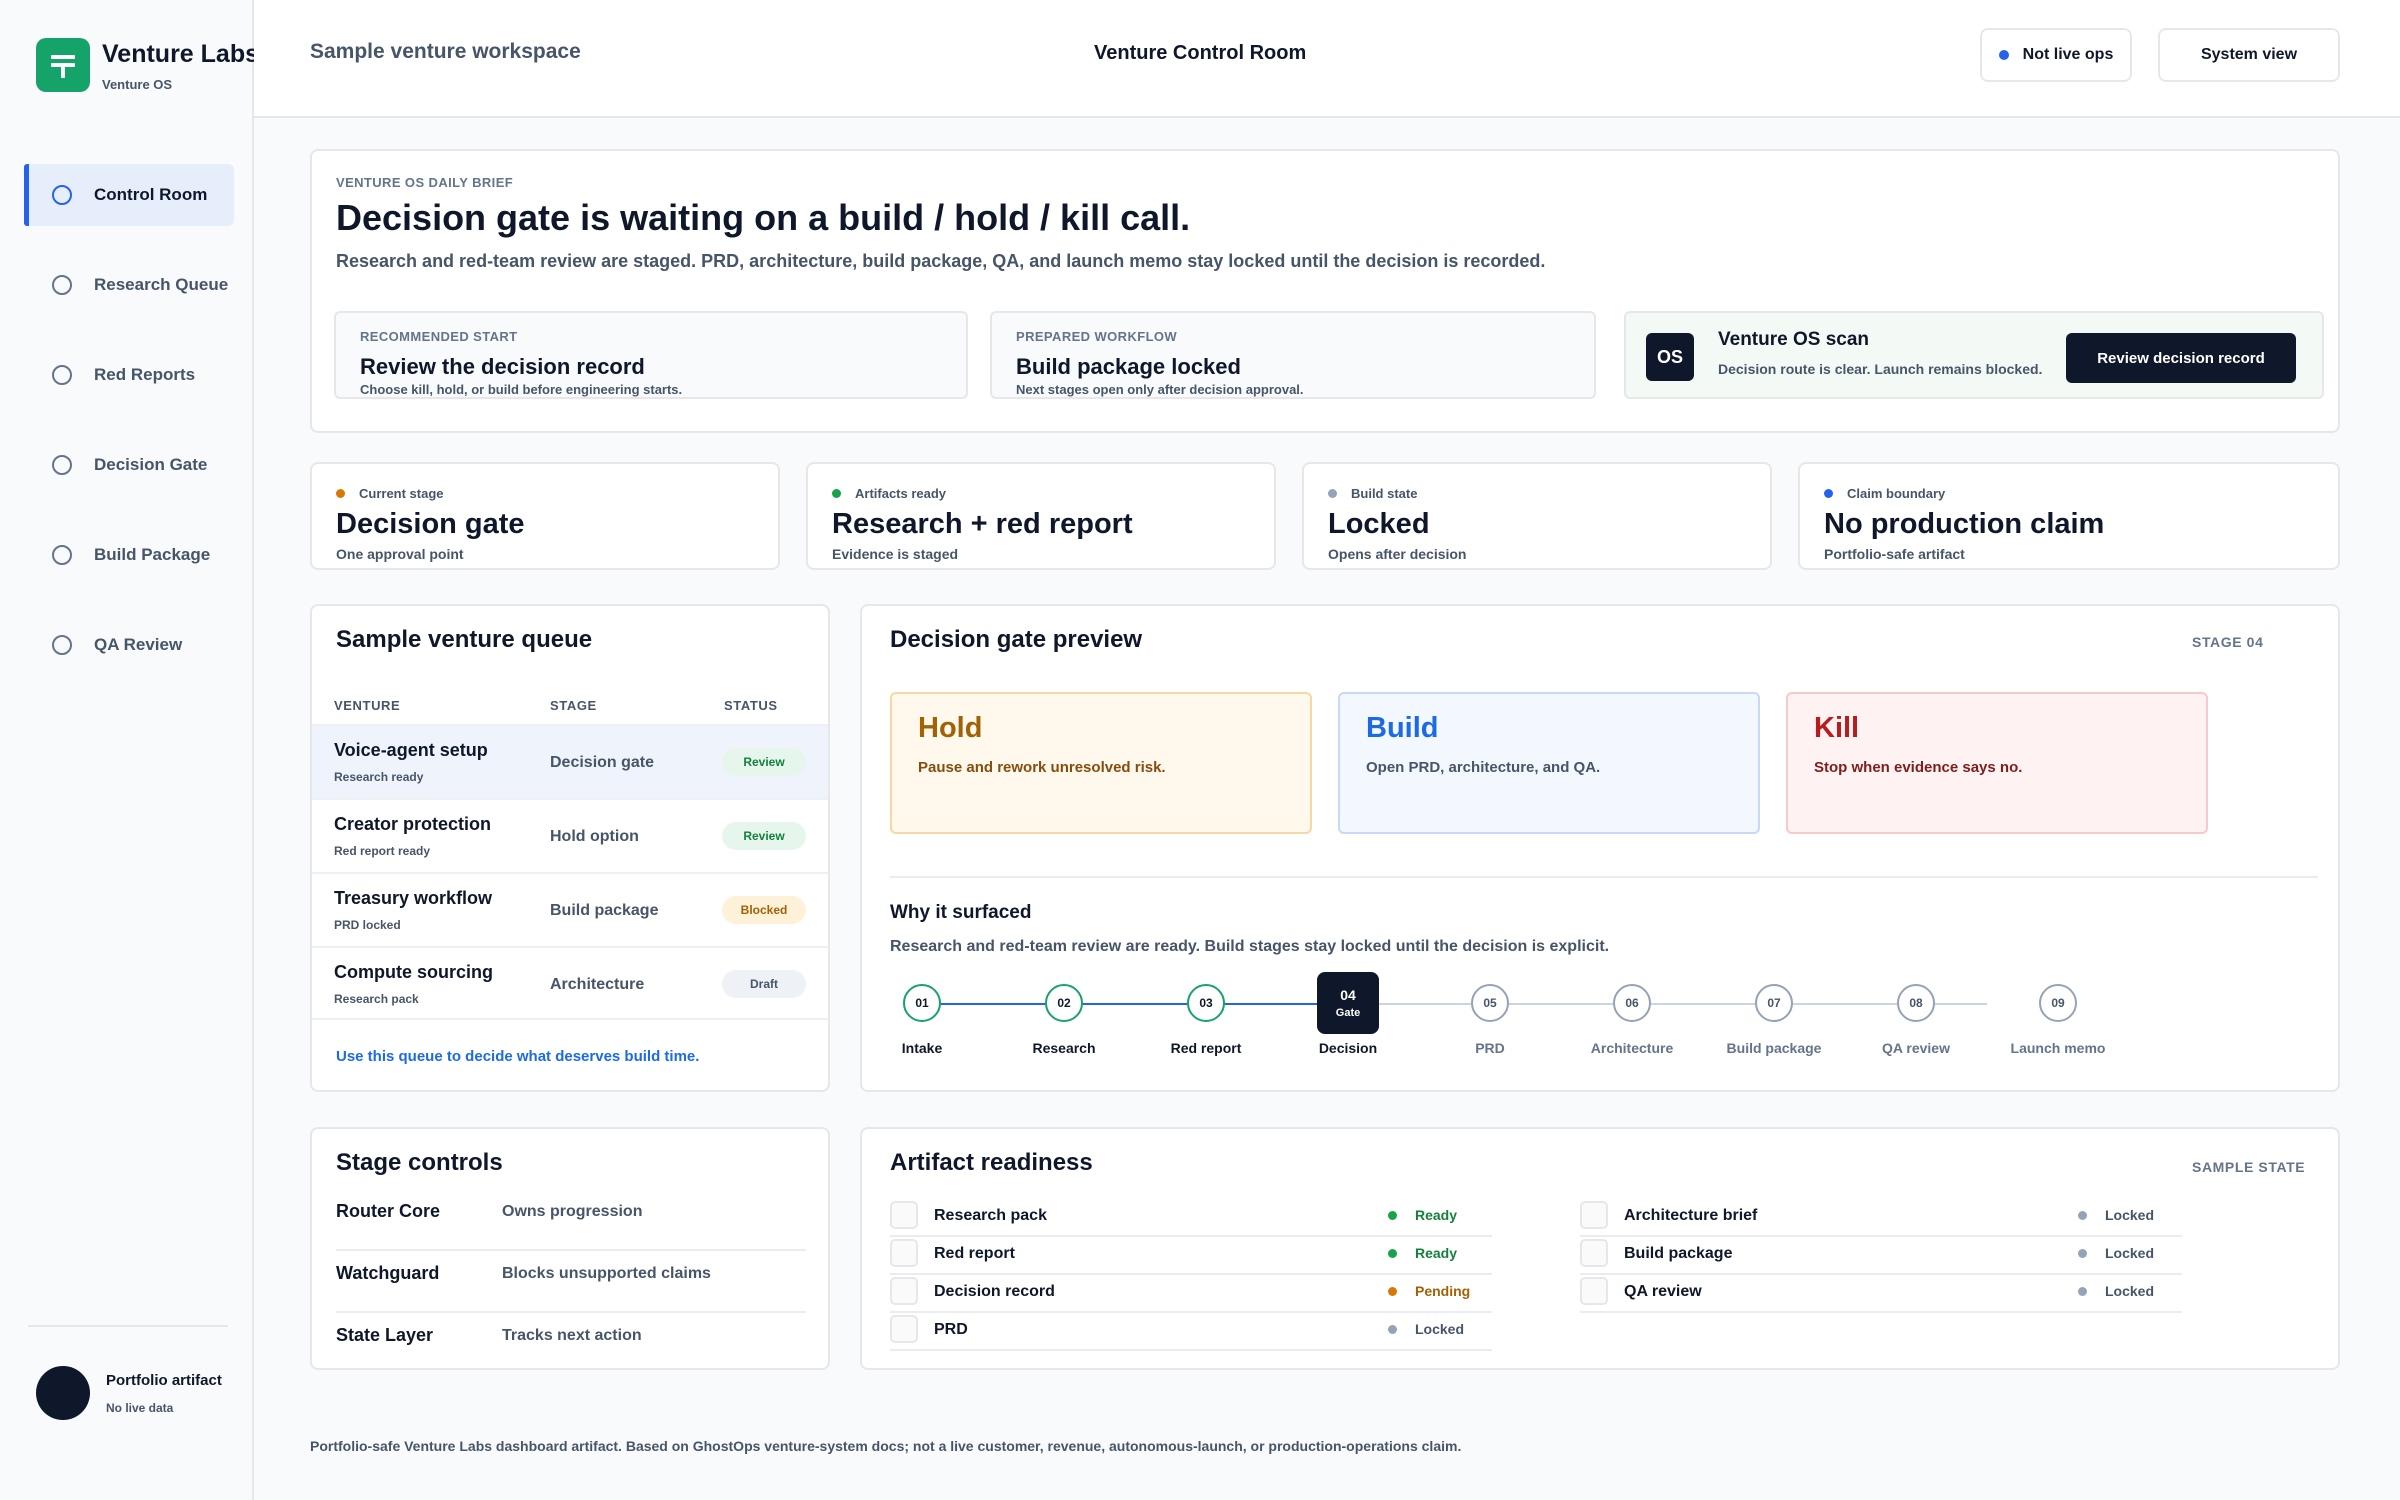  I want to click on sidebar-item-label: Build Package, so click(152, 554).